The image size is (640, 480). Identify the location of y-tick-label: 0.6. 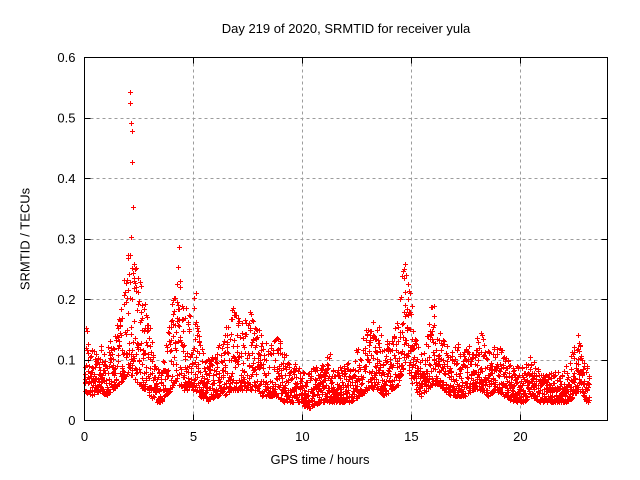
(66, 57).